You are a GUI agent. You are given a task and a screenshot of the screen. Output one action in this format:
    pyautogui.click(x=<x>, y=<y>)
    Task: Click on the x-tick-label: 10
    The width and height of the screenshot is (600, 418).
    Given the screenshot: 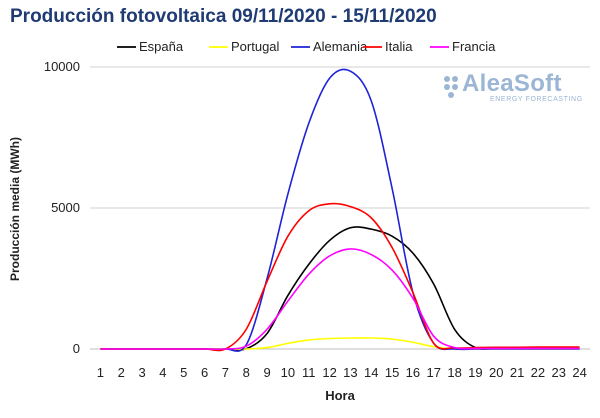 What is the action you would take?
    pyautogui.click(x=288, y=372)
    